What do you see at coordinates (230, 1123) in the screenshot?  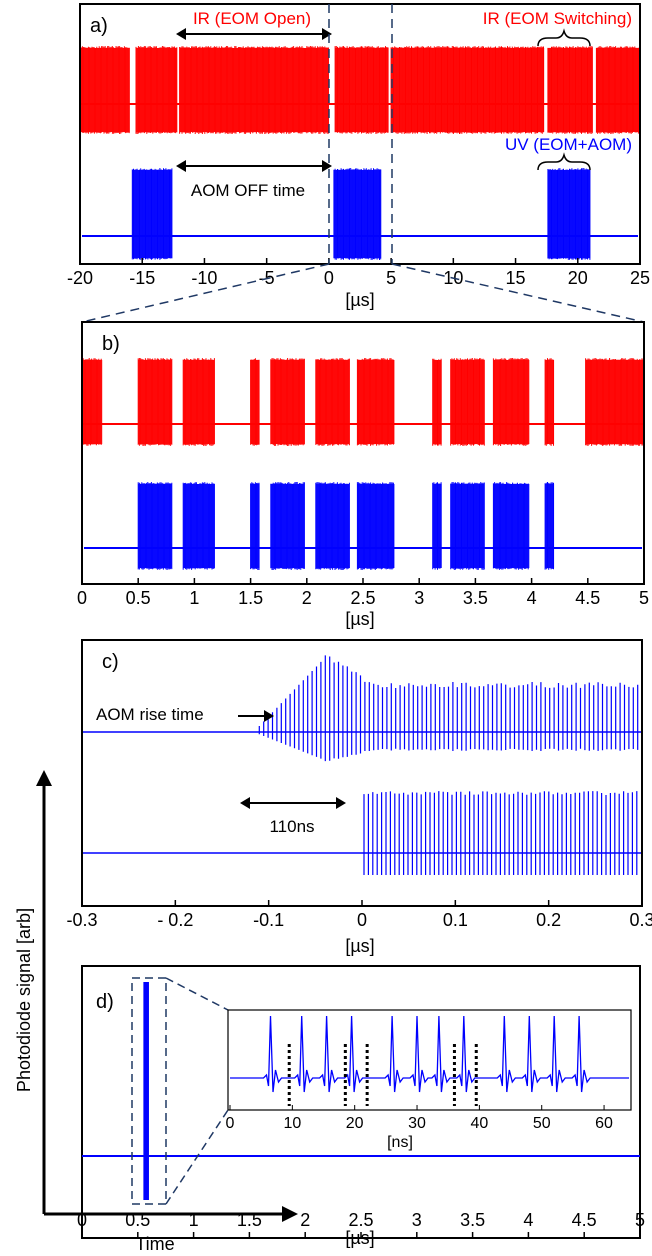 I see `inset-tick-label: 0` at bounding box center [230, 1123].